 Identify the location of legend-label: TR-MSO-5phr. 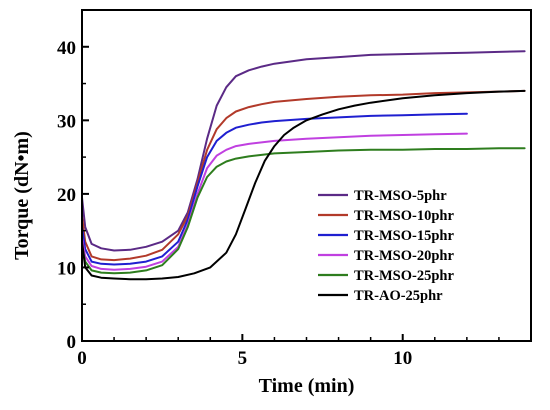
(400, 196).